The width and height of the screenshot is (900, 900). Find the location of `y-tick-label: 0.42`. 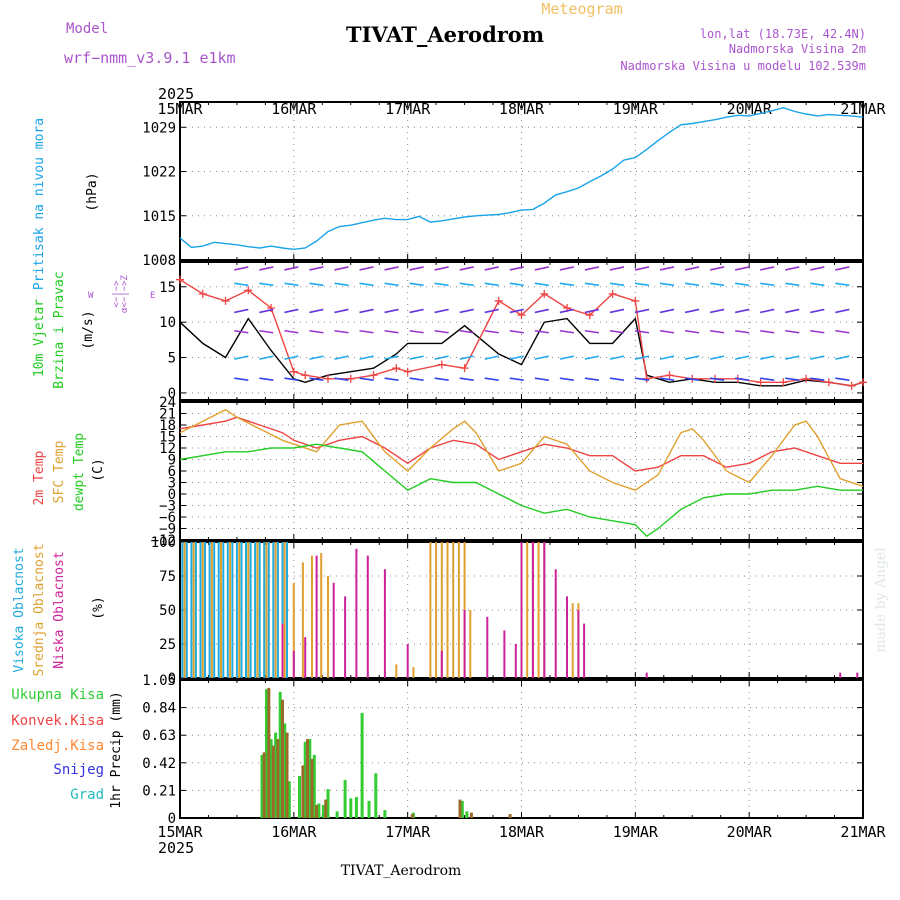

y-tick-label: 0.42 is located at coordinates (159, 764).